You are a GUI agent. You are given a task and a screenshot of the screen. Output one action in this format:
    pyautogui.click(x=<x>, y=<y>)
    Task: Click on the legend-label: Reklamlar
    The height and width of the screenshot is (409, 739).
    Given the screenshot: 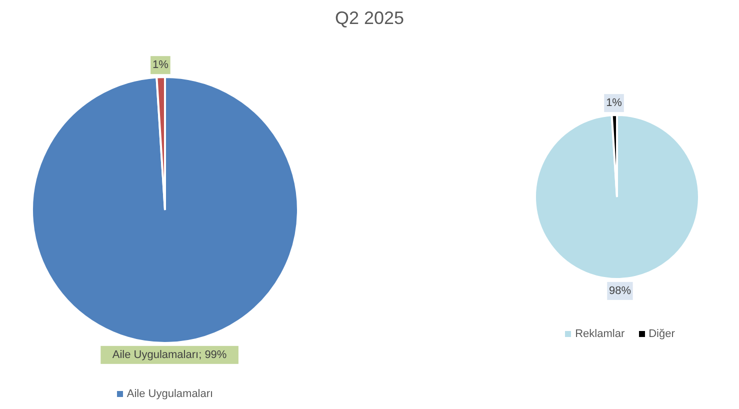 What is the action you would take?
    pyautogui.click(x=600, y=334)
    